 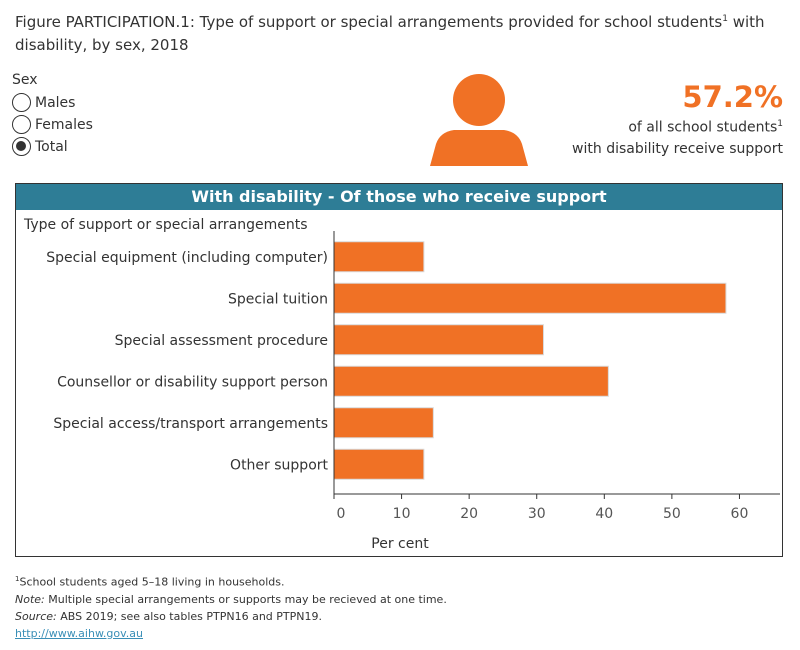 I want to click on y-axis-title: Type of support or special arrangements, so click(x=166, y=225).